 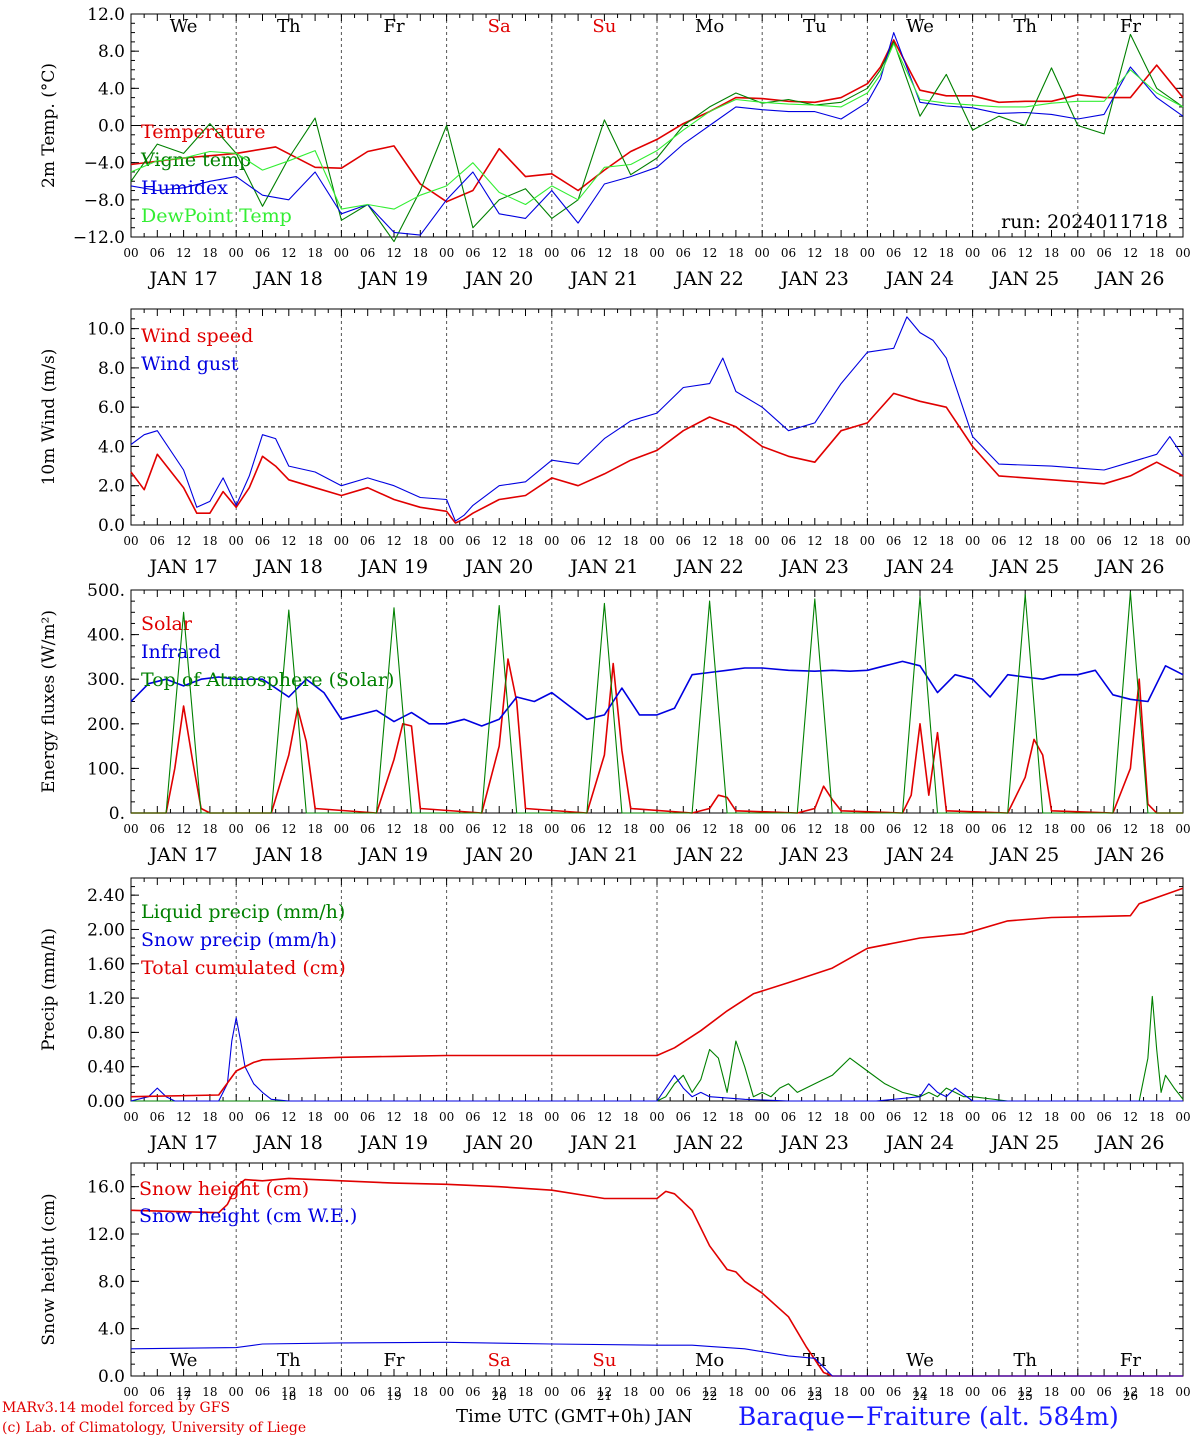 I want to click on weekday-label: Su, so click(x=604, y=26).